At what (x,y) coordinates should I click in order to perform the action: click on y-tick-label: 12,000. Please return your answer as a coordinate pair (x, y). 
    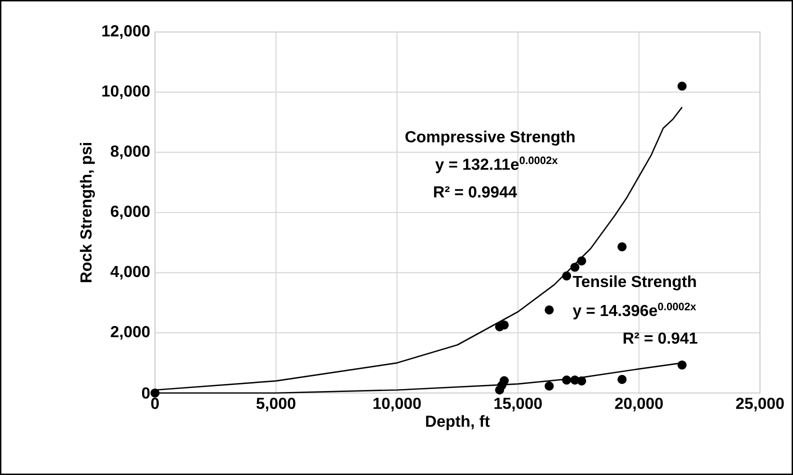
    Looking at the image, I should click on (126, 32).